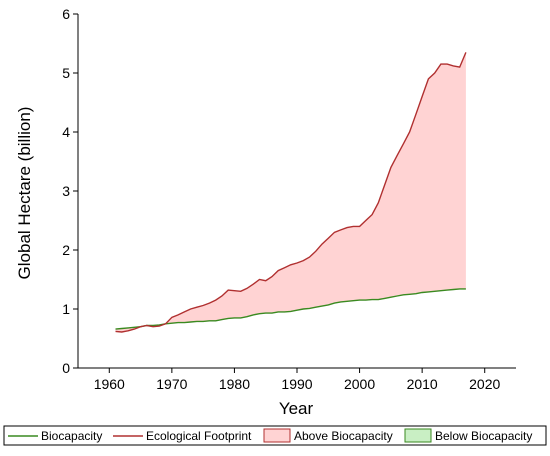  What do you see at coordinates (343, 436) in the screenshot?
I see `legend-label: Above Biocapacity` at bounding box center [343, 436].